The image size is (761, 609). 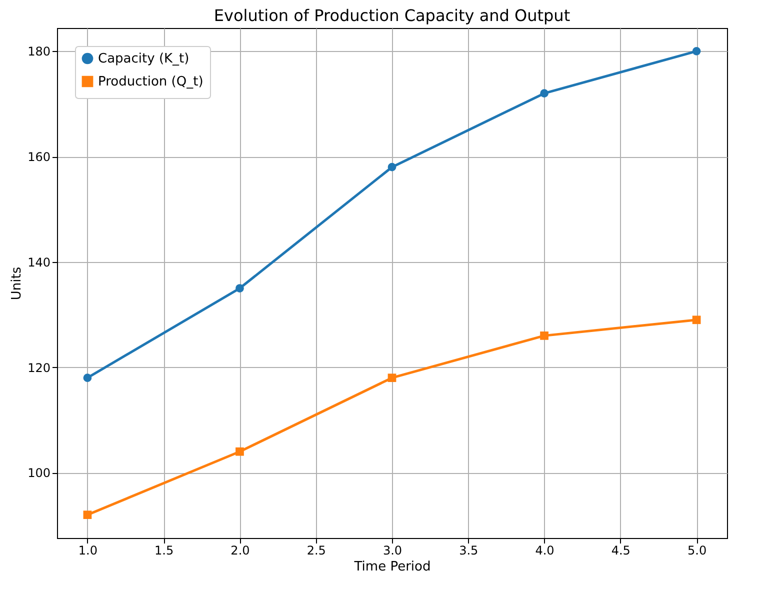 I want to click on legend-label: Production (Q_t), so click(x=151, y=82).